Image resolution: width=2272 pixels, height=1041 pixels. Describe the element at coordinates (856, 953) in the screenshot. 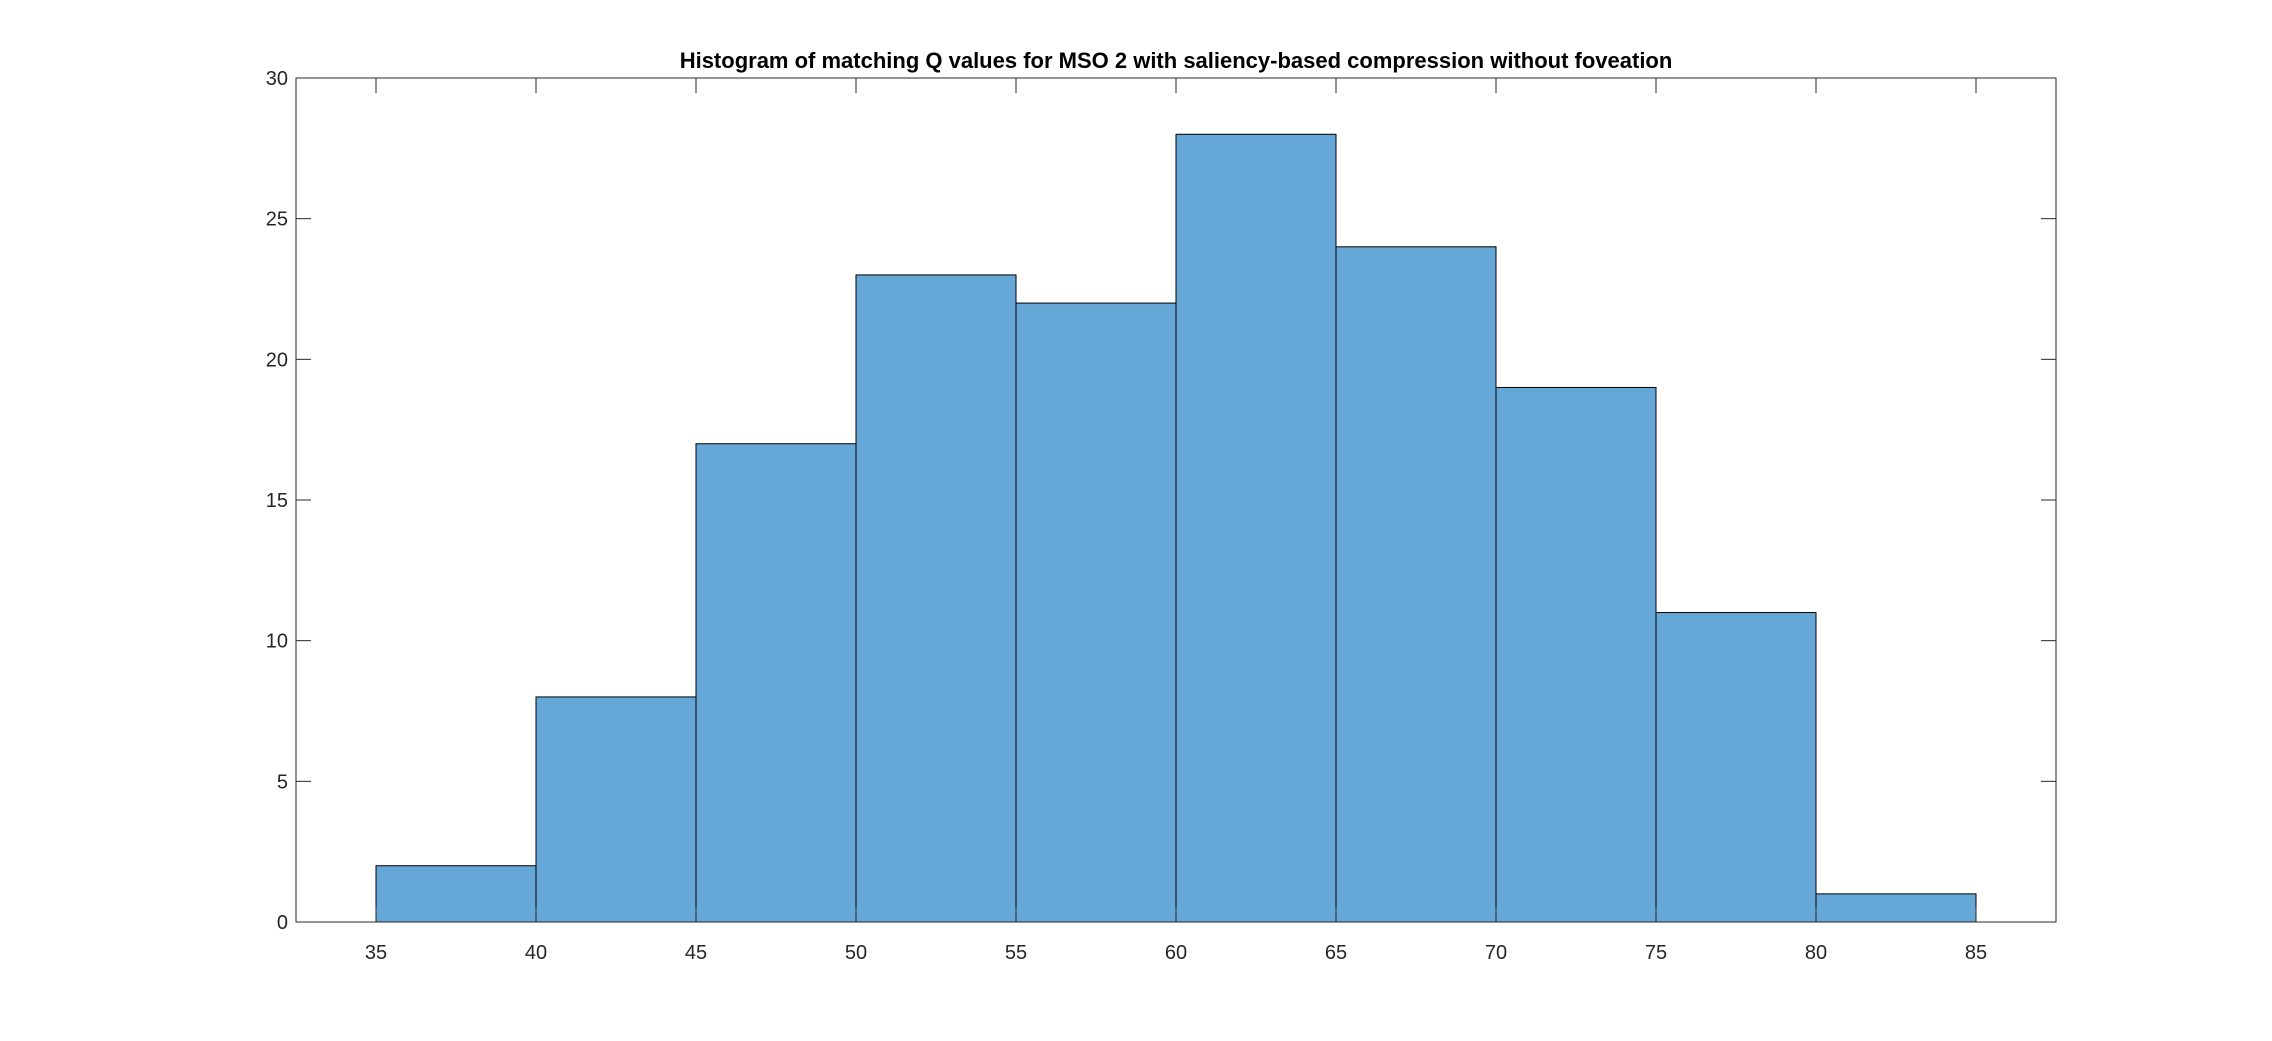

I see `x-tick-label: 50` at that location.